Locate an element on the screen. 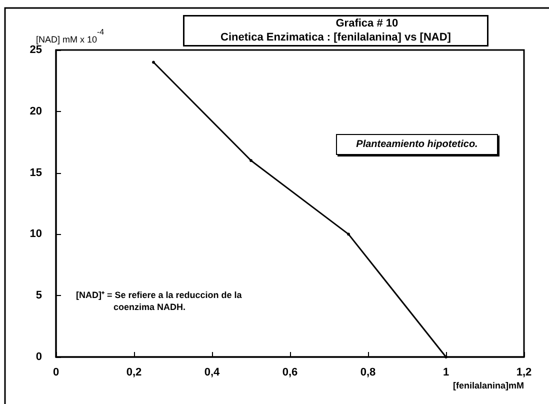  x-tick-label: 0,6 is located at coordinates (290, 372).